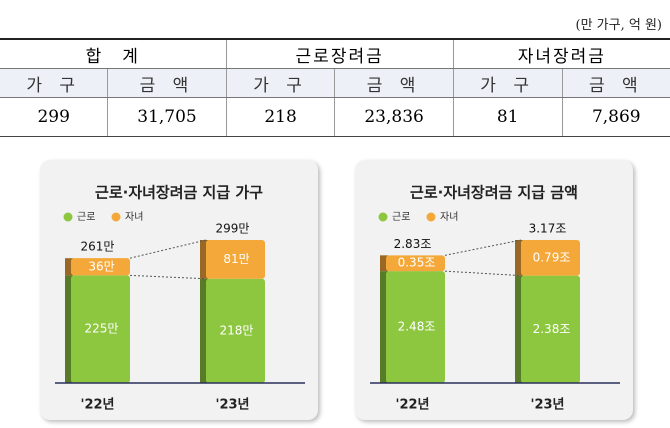 The image size is (670, 428). What do you see at coordinates (561, 53) in the screenshot?
I see `header-cell: 자녀장려금` at bounding box center [561, 53].